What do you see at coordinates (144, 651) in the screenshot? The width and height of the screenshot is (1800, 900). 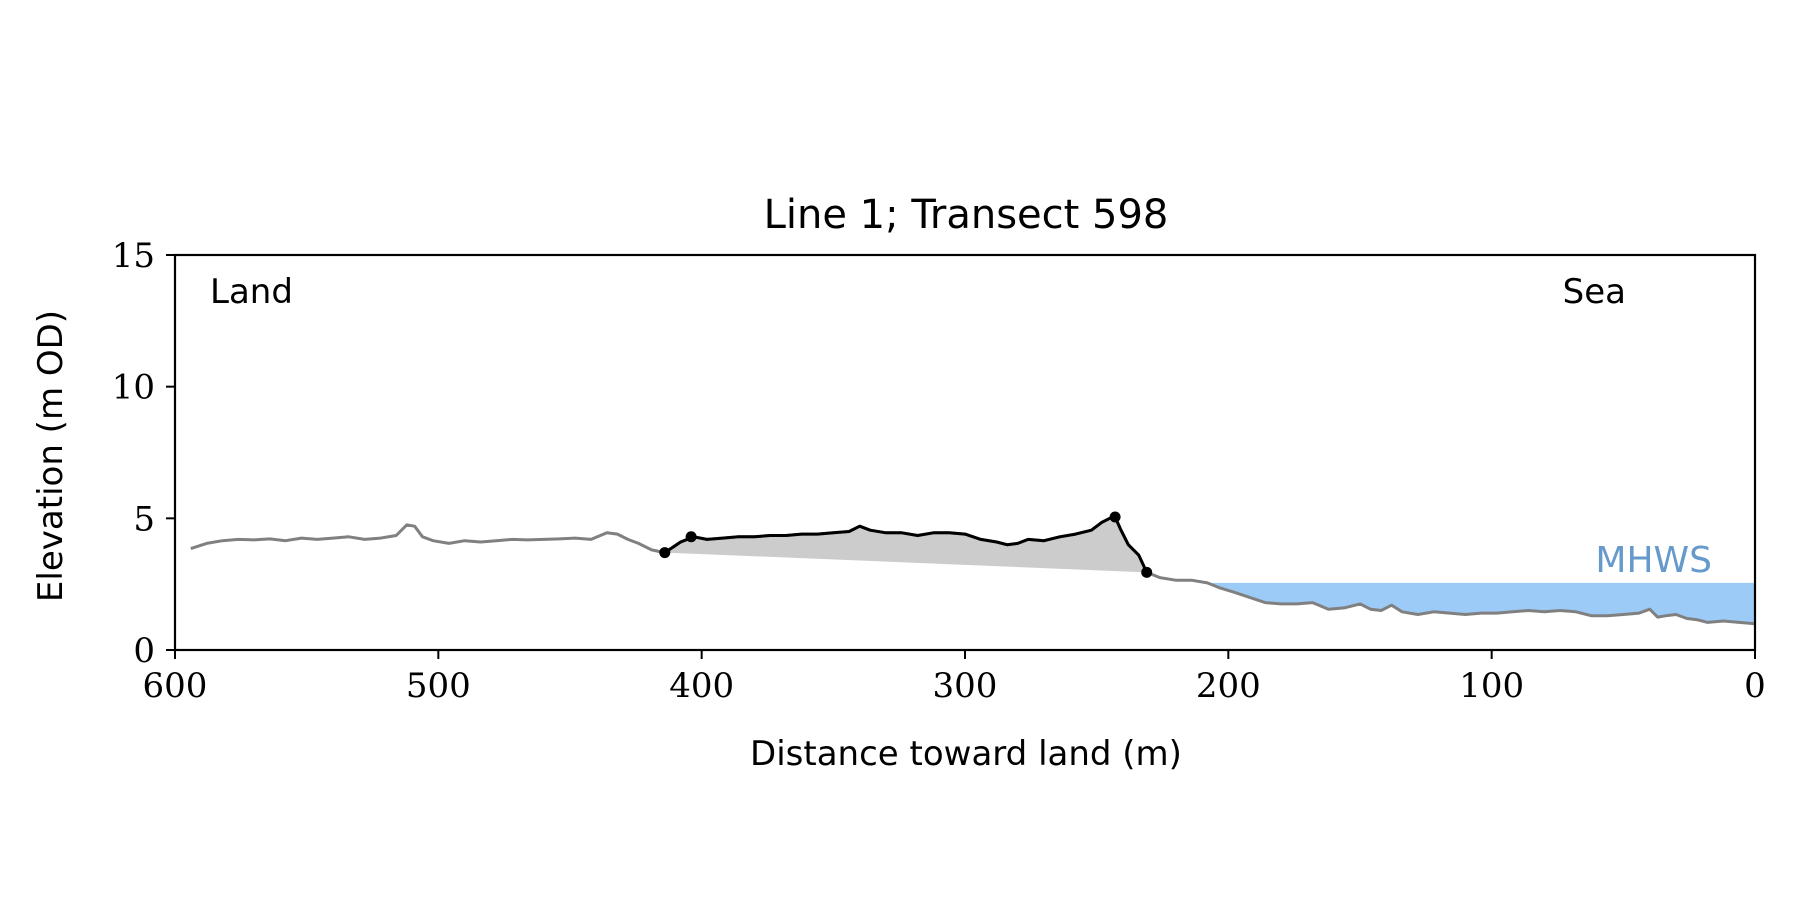 I see `y-tick-label-0: 0` at bounding box center [144, 651].